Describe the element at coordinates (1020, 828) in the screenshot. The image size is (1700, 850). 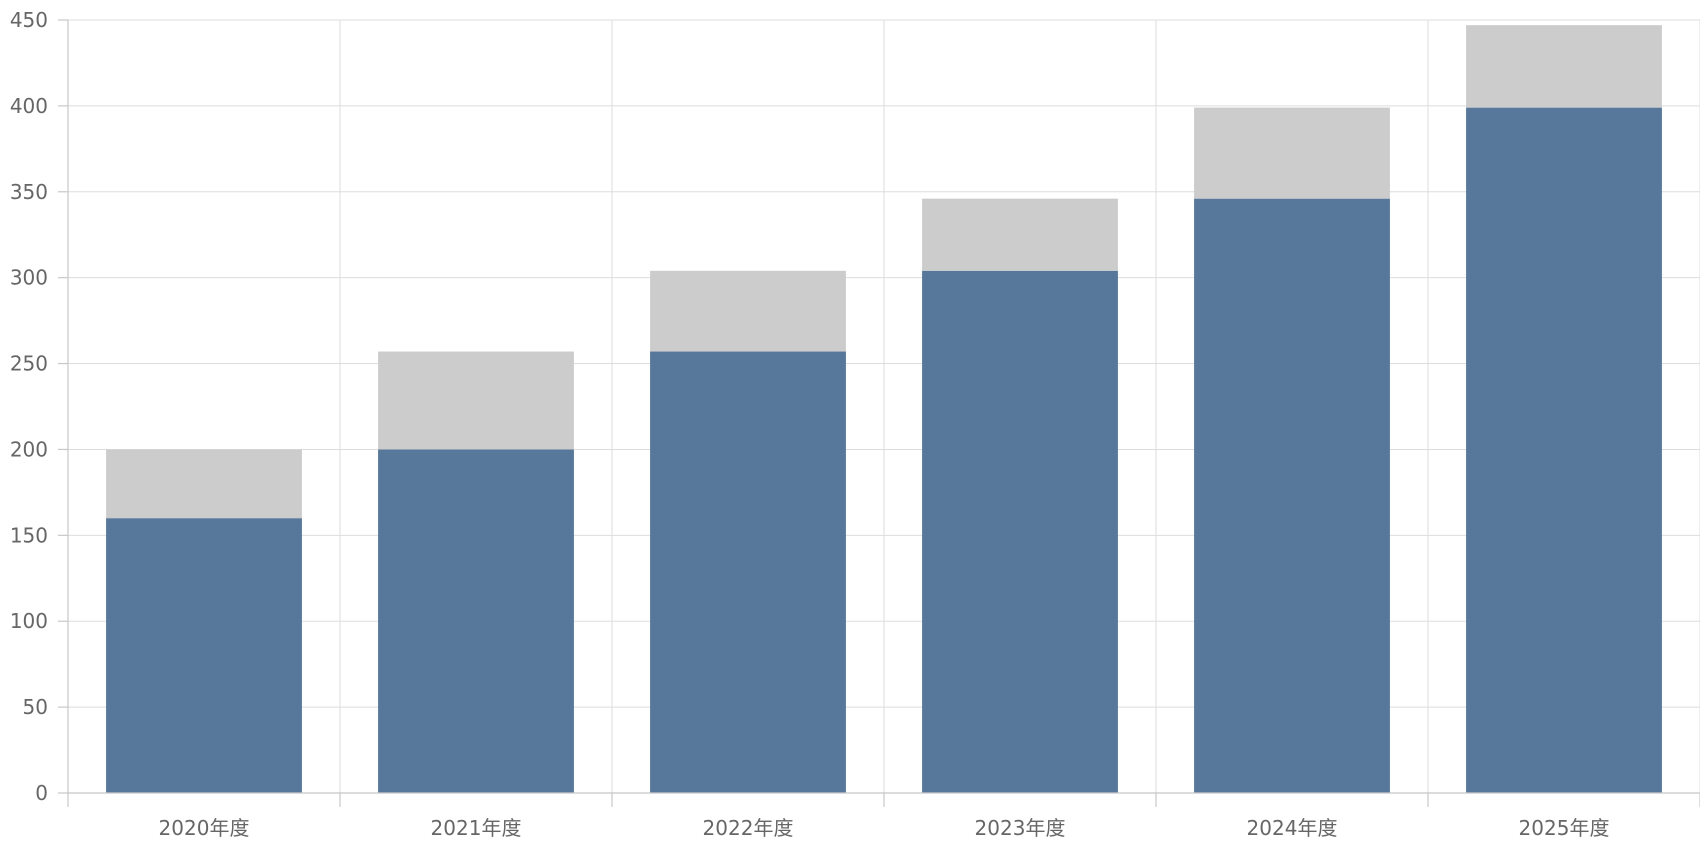
I see `x-tick-label-3: 2023年度` at that location.